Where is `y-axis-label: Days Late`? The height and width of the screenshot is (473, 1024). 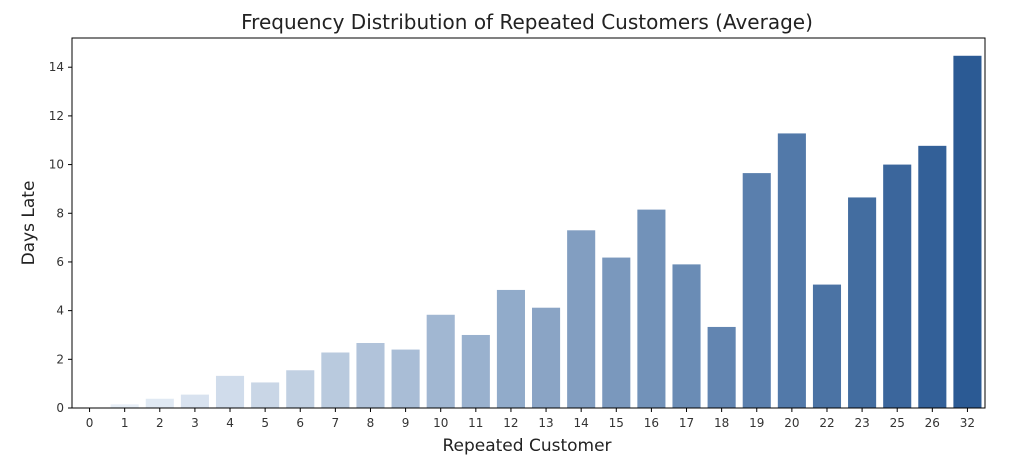 y-axis-label: Days Late is located at coordinates (29, 223).